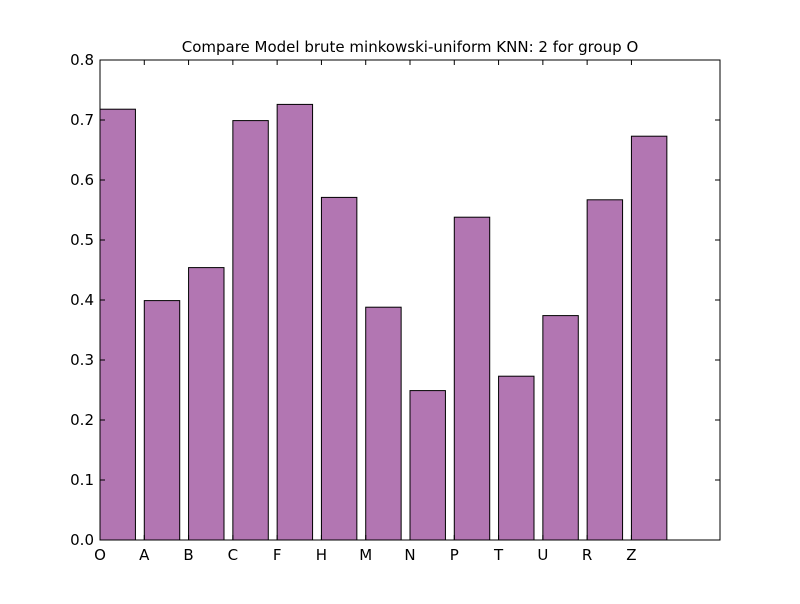 The image size is (800, 604). What do you see at coordinates (383, 423) in the screenshot?
I see `bar-M` at bounding box center [383, 423].